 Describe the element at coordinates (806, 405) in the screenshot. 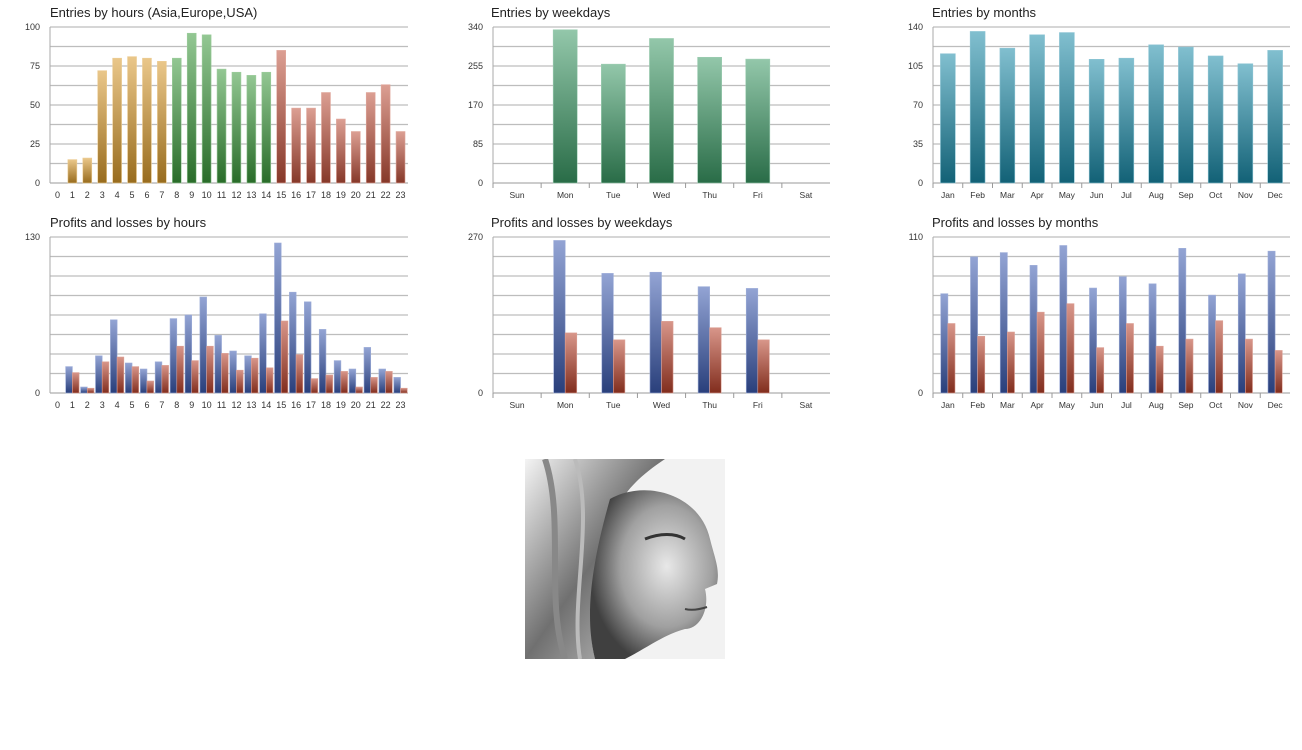

I see `x-tick-label: Sat` at that location.